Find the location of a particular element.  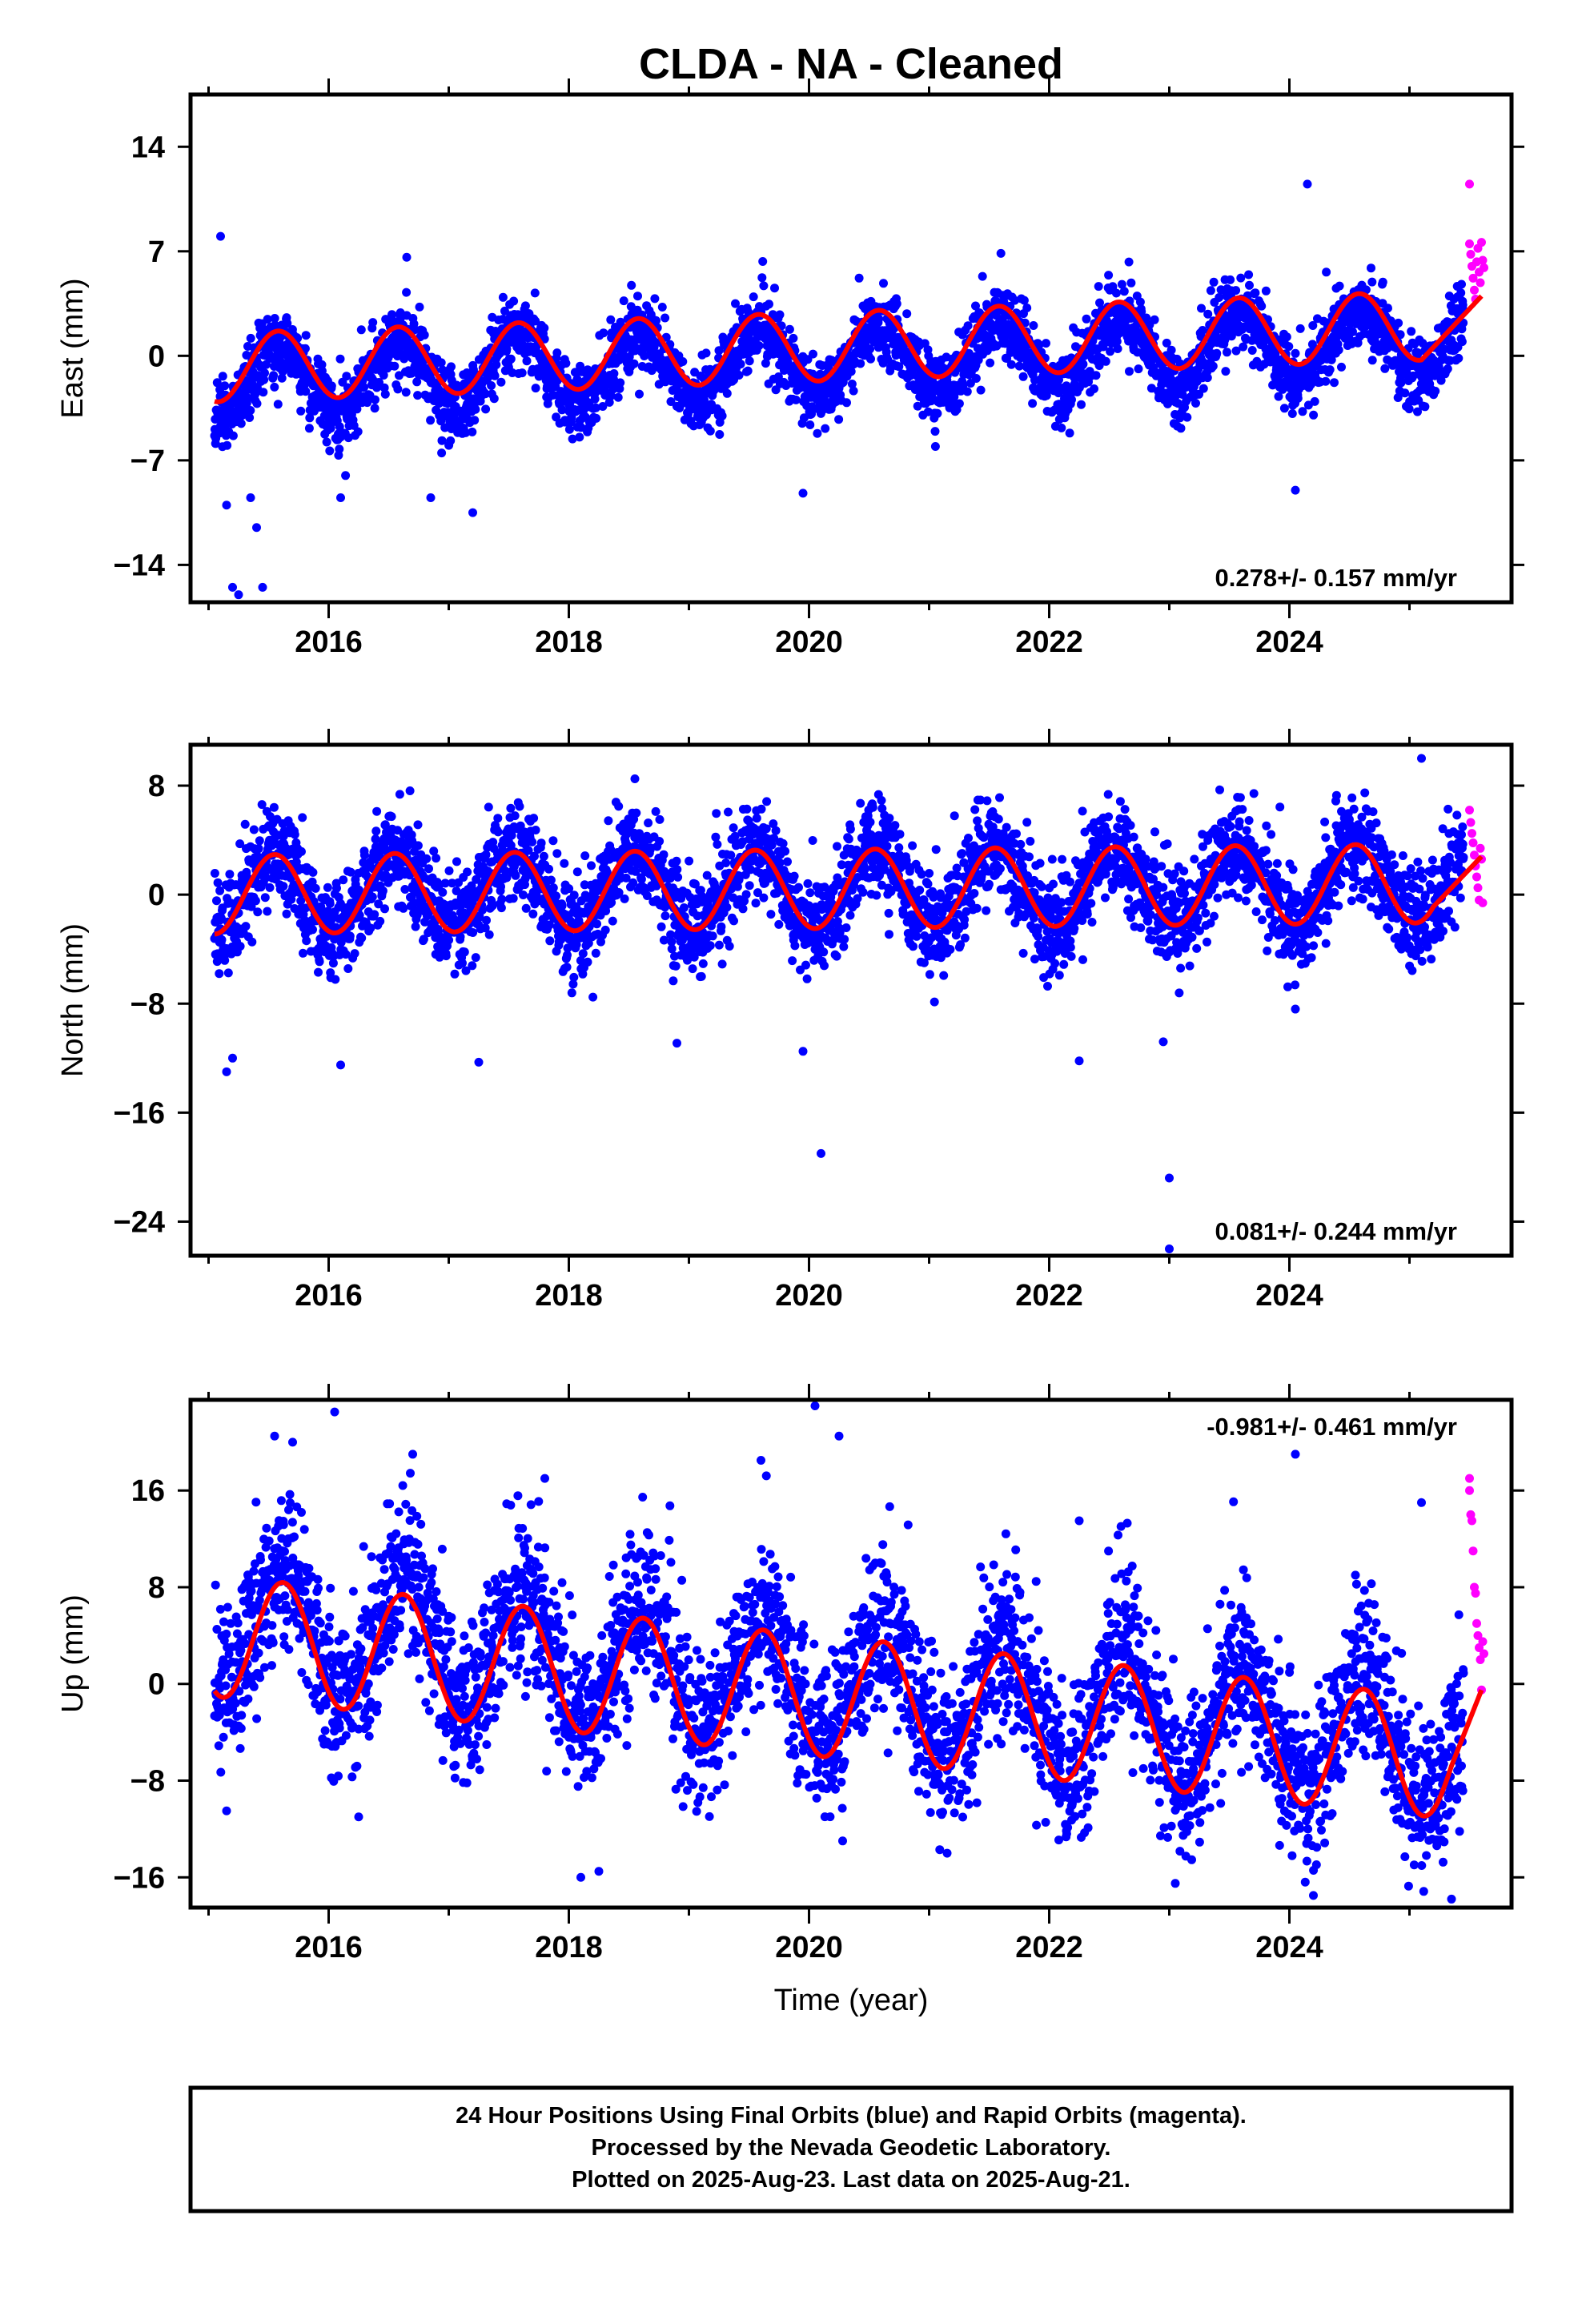

y-tick-label: −7 is located at coordinates (147, 461).